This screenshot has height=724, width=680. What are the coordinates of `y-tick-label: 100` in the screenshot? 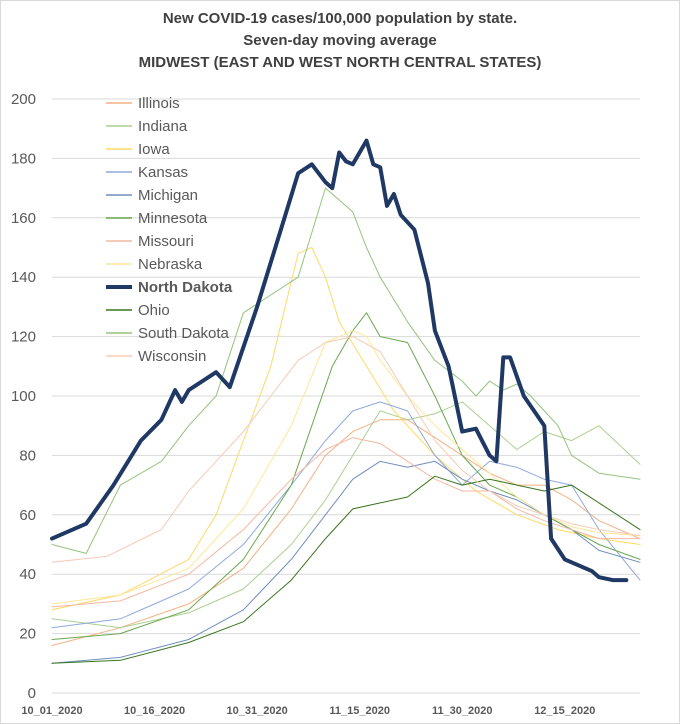 It's located at (23, 396).